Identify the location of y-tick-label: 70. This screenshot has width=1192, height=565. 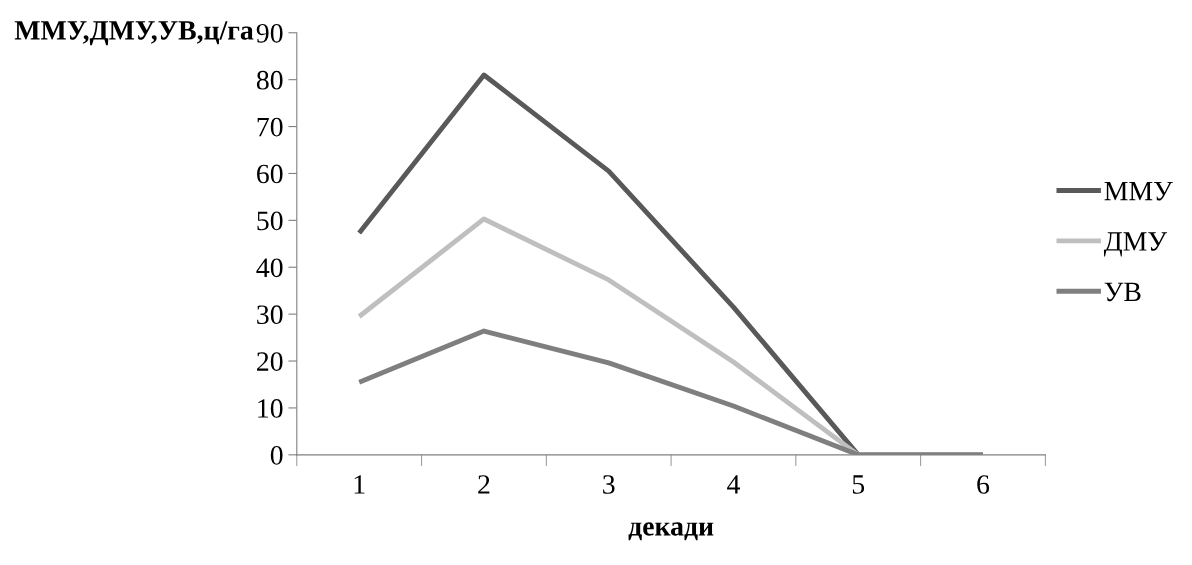
(270, 127).